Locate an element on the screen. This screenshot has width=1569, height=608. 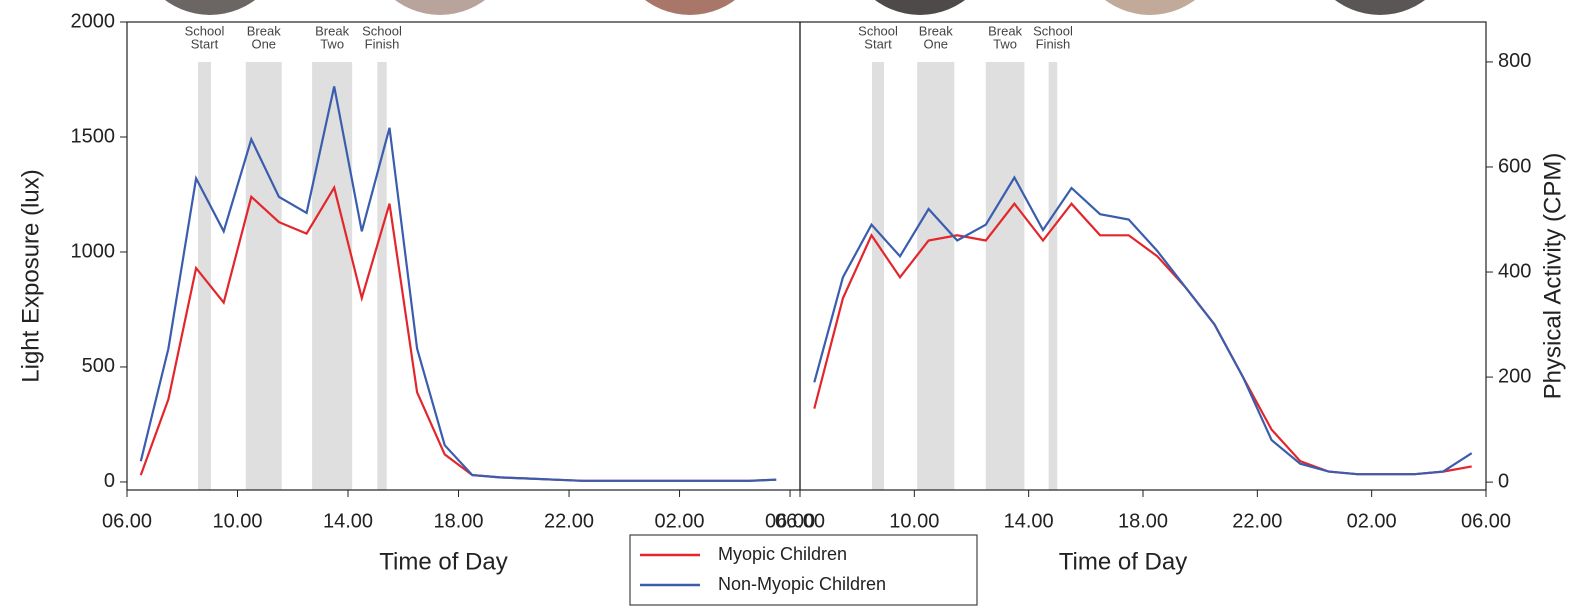
y-tick-label: 1500 is located at coordinates (93, 136).